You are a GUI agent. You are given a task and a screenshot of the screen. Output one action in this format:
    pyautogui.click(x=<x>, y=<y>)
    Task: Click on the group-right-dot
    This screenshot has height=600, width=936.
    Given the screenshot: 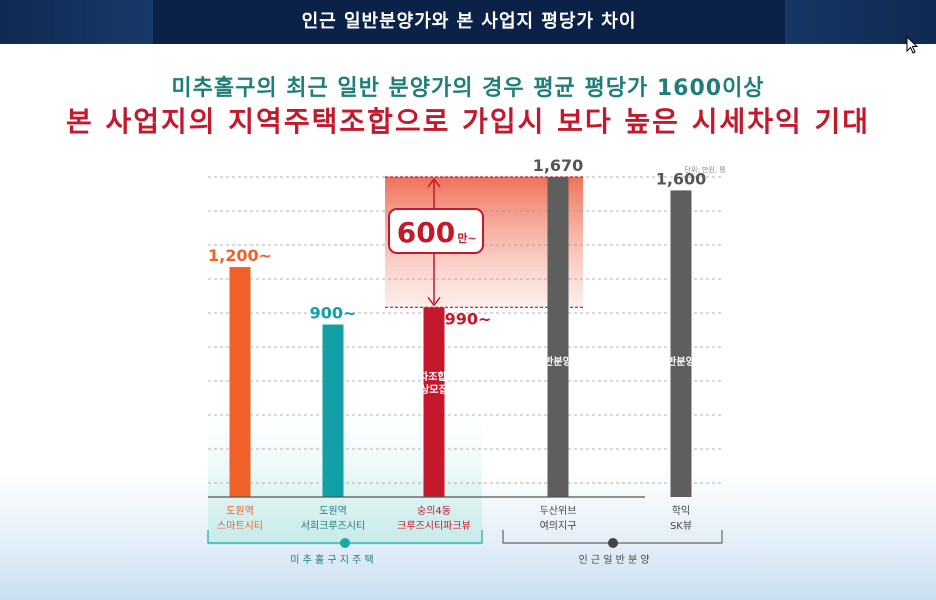 What is the action you would take?
    pyautogui.click(x=613, y=543)
    